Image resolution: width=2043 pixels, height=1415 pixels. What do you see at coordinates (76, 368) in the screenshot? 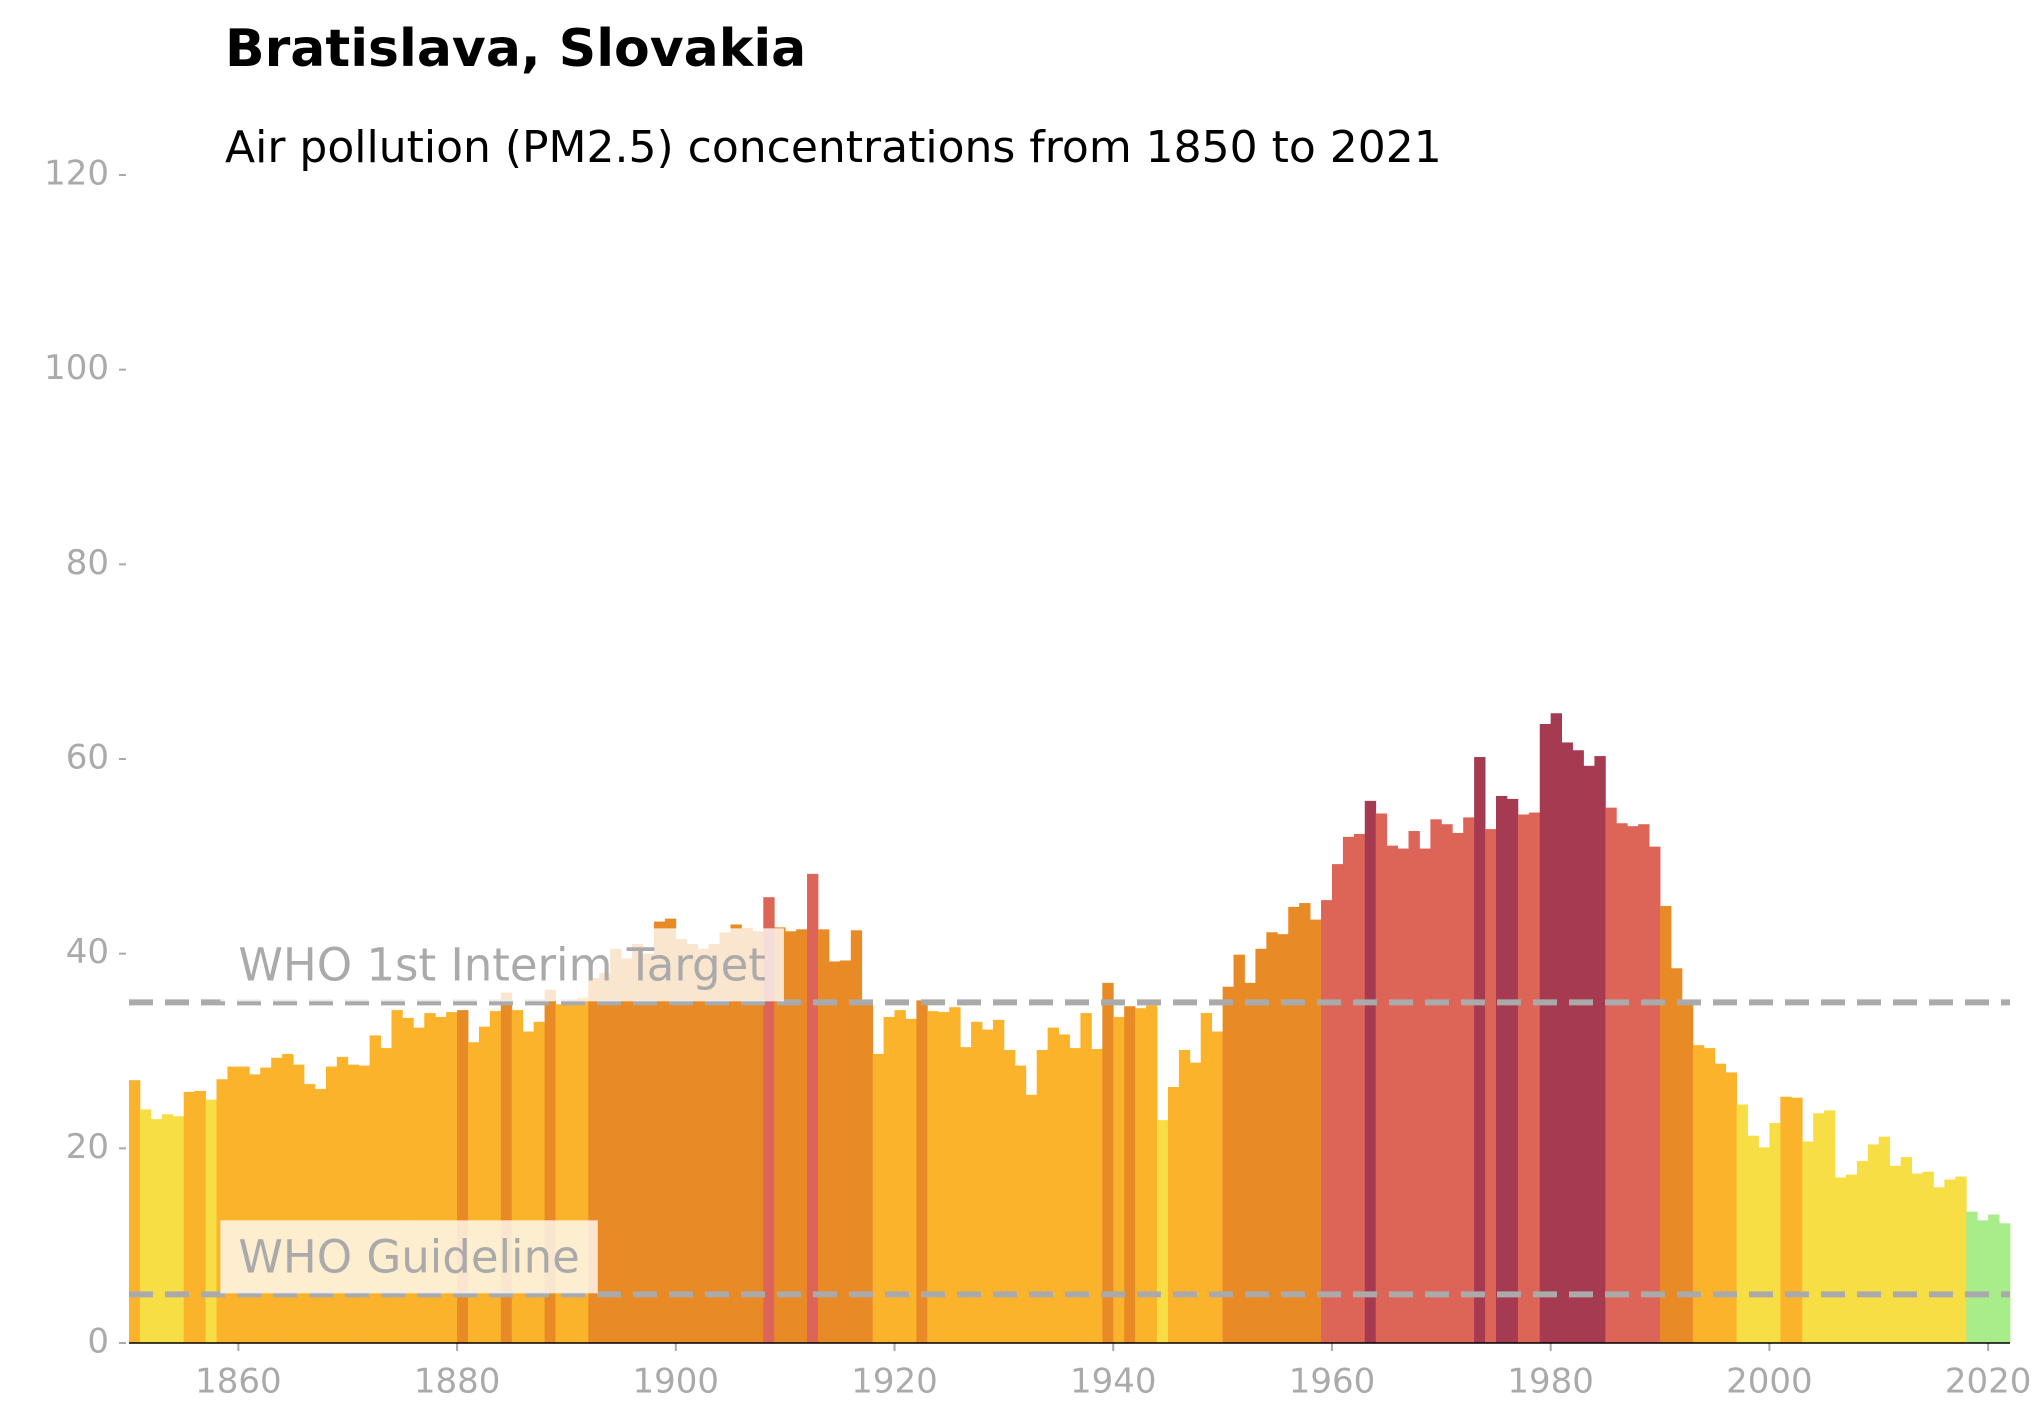
I see `y-tick-label: 100` at bounding box center [76, 368].